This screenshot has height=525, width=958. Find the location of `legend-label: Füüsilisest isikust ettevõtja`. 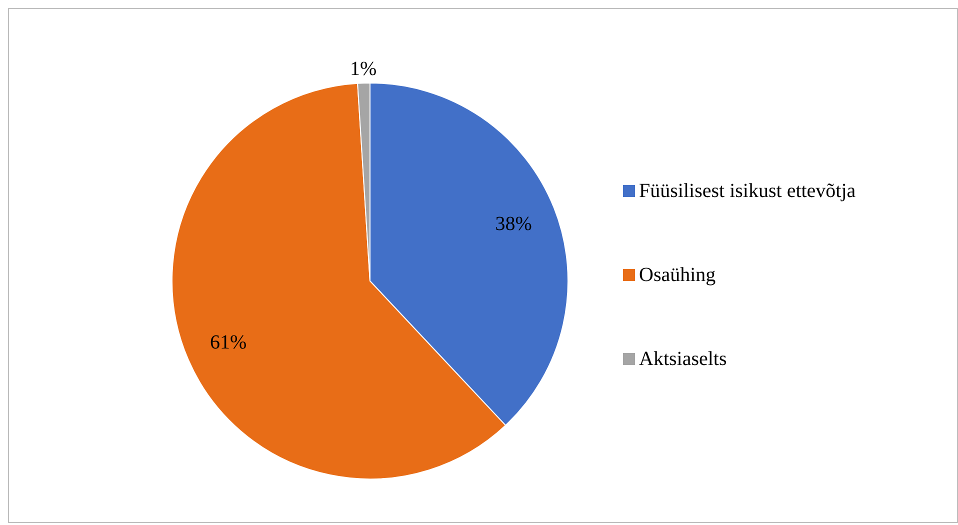

legend-label: Füüsilisest isikust ettevõtja is located at coordinates (747, 191).